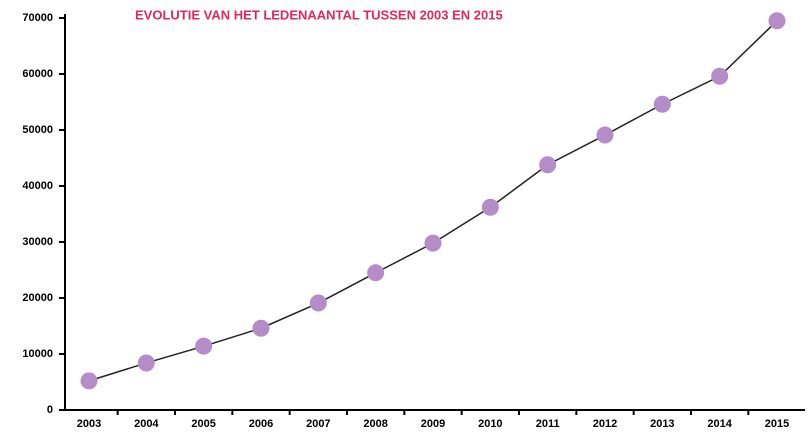  I want to click on x-tick-label: 2009, so click(433, 424).